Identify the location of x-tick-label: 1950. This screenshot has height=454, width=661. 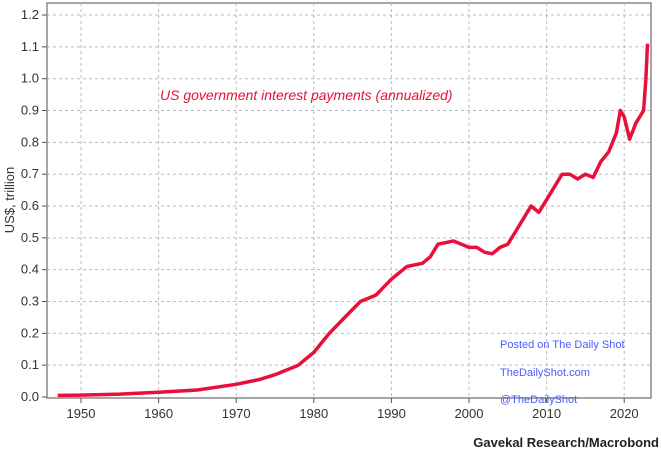
(81, 413).